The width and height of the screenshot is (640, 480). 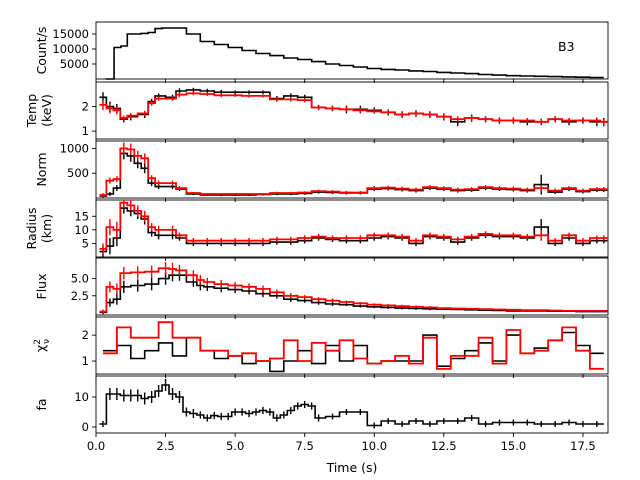 What do you see at coordinates (374, 446) in the screenshot?
I see `x-tick-label: 10.0` at bounding box center [374, 446].